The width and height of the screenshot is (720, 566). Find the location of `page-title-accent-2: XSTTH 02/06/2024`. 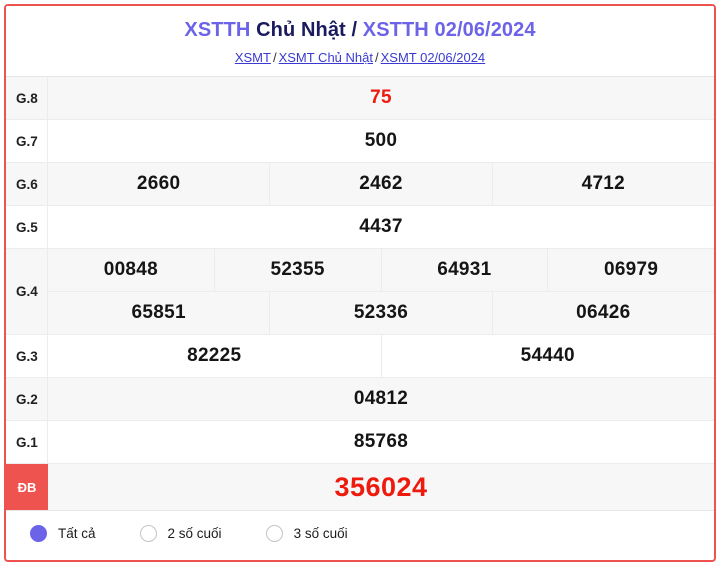

page-title-accent-2: XSTTH 02/06/2024 is located at coordinates (449, 30).